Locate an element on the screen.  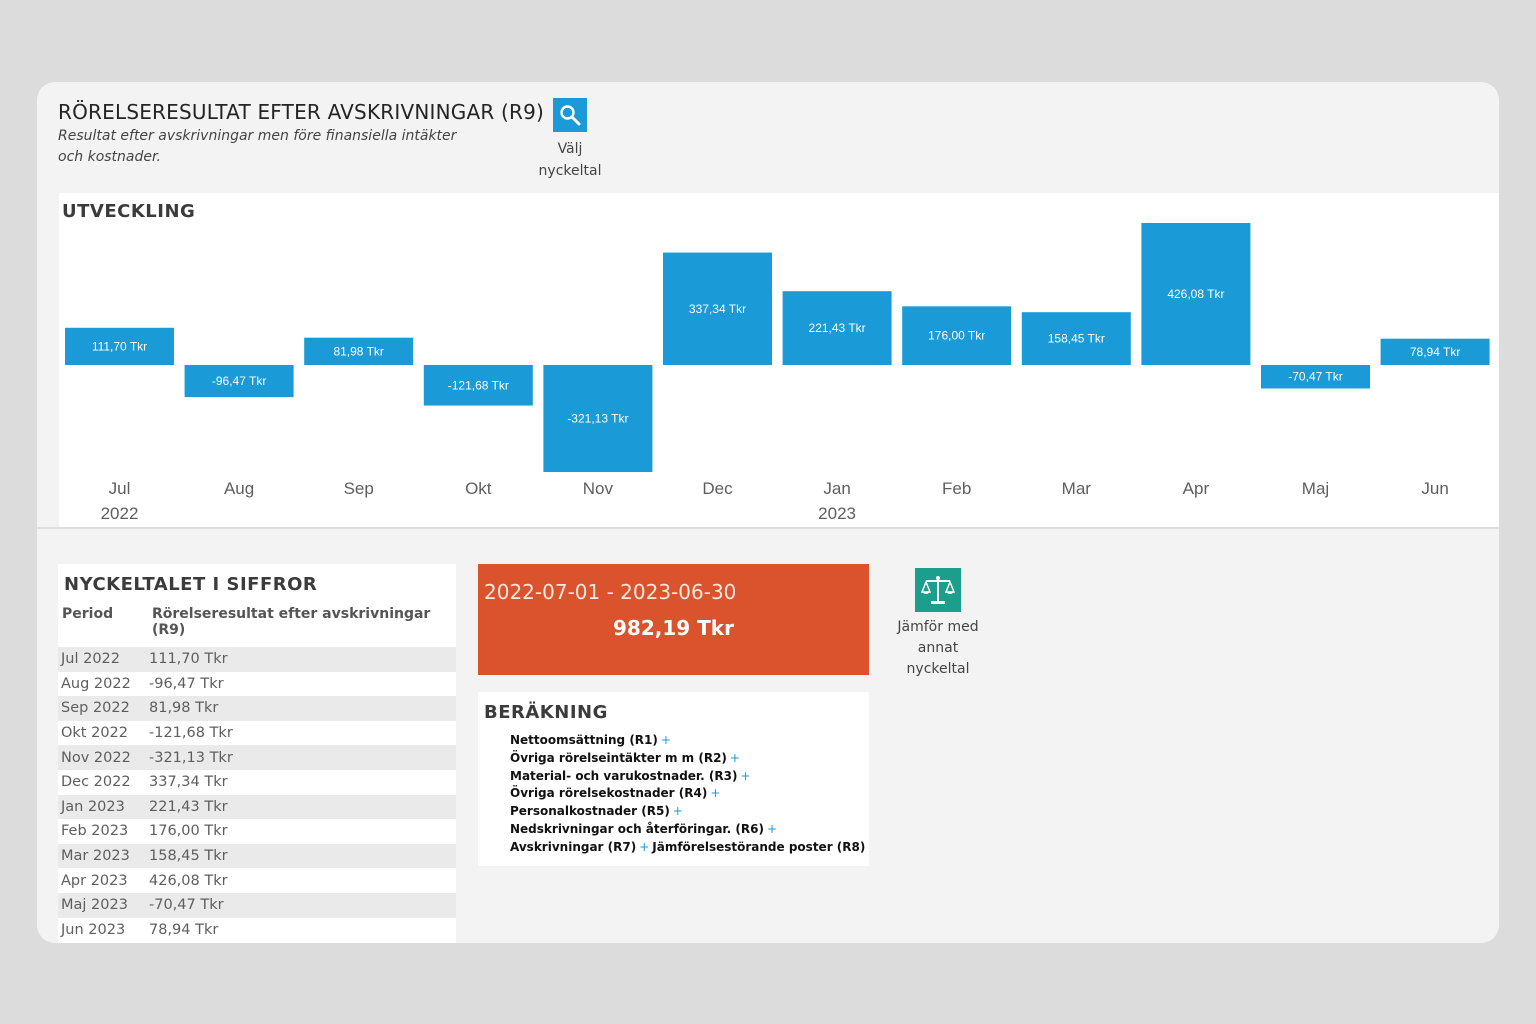
calculation-term: Jämförelsestörande poster (R8) is located at coordinates (759, 846).